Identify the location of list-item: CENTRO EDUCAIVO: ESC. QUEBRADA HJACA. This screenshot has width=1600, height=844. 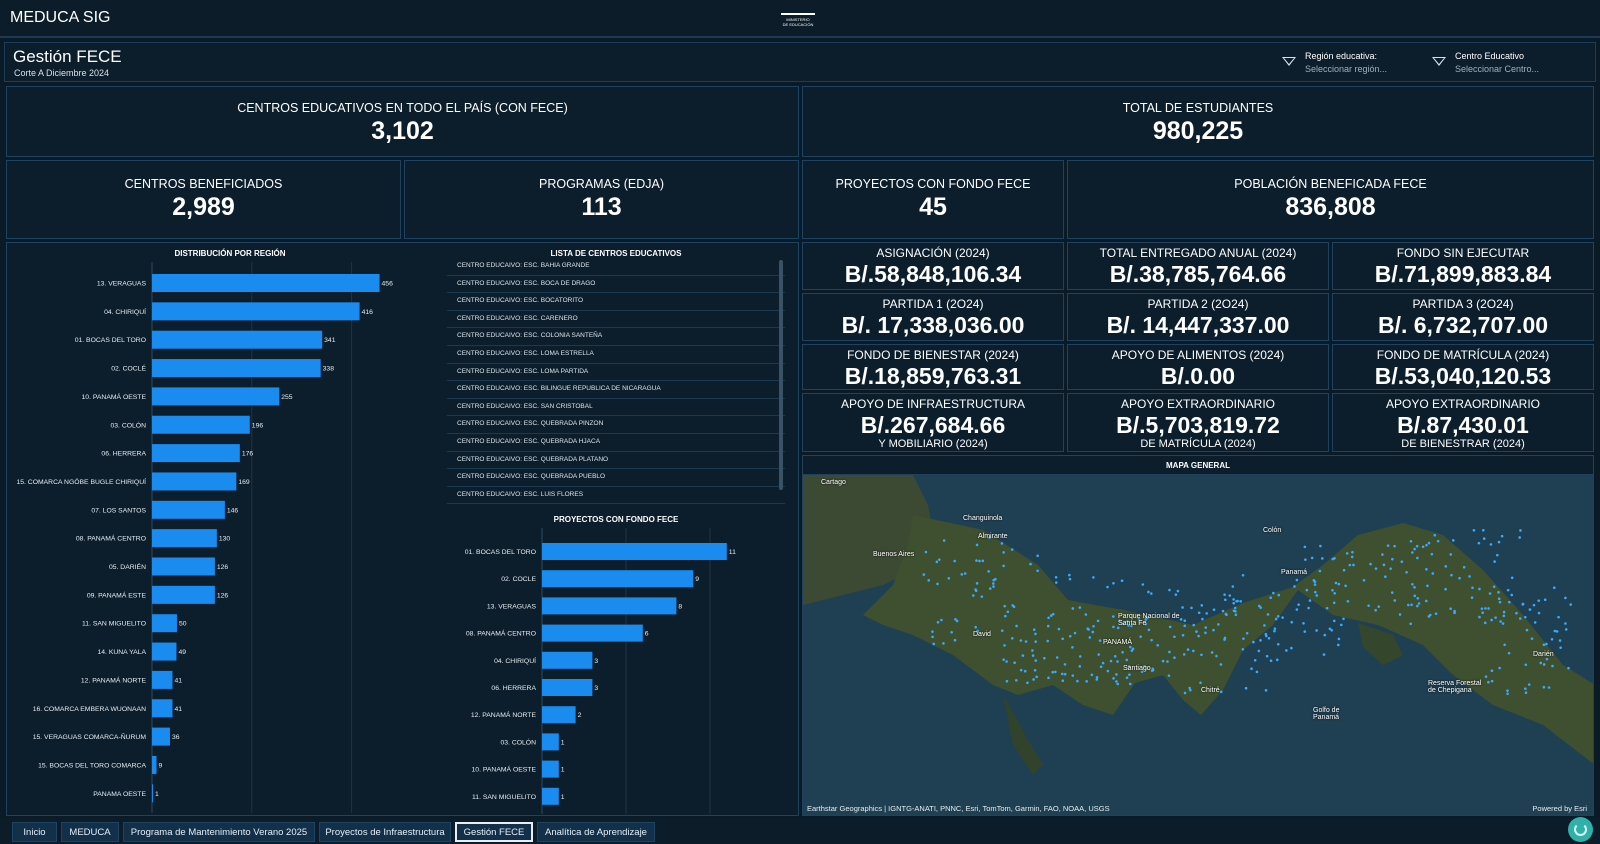
(616, 443).